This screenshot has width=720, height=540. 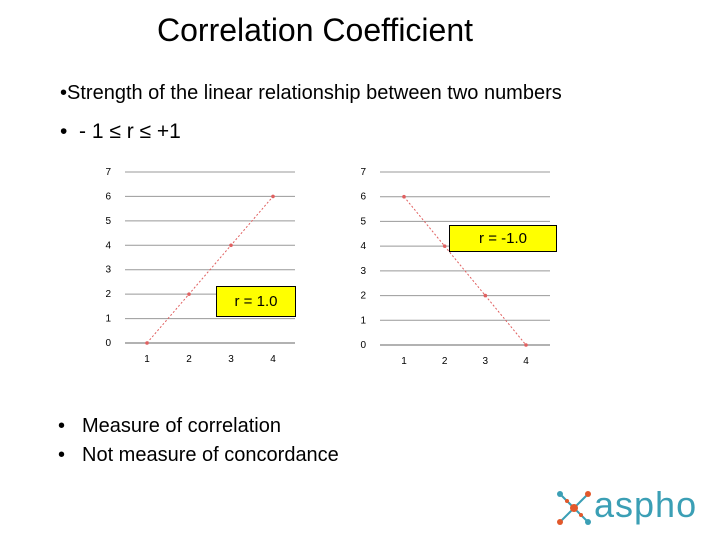 I want to click on bullet-measure-correlation: • Measure of correlation, so click(x=198, y=426).